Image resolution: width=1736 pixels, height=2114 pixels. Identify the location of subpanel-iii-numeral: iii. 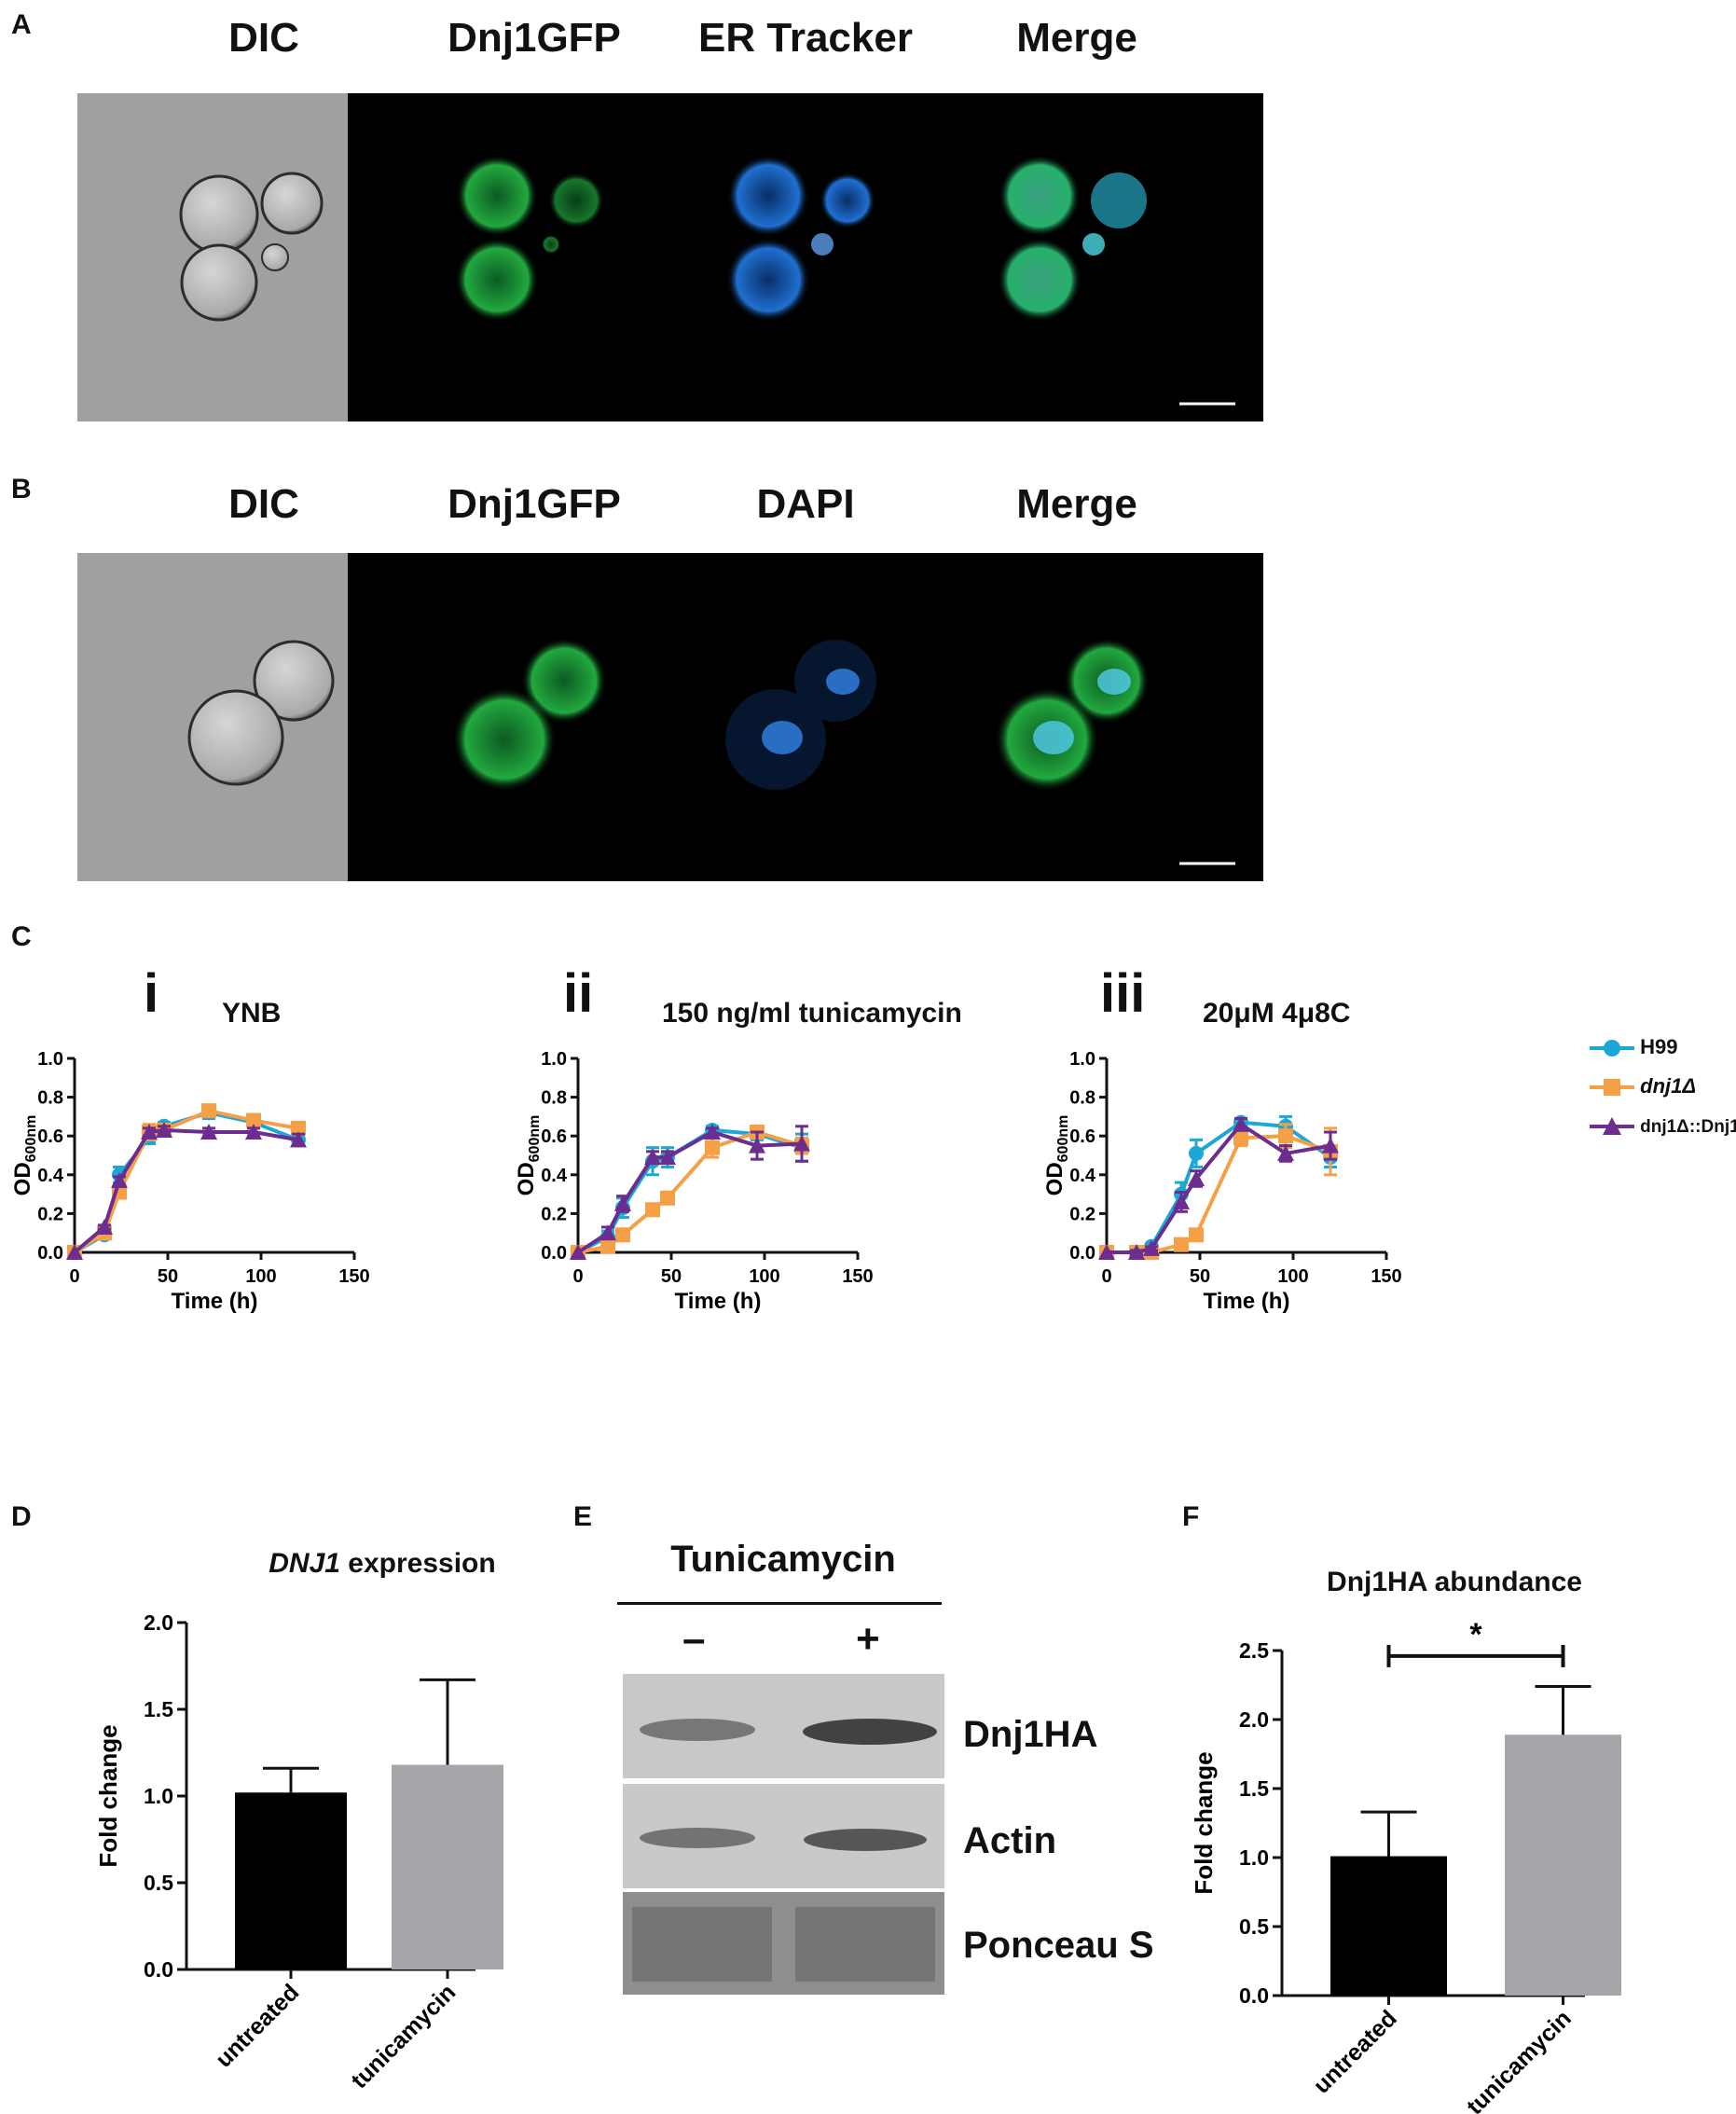
(1123, 993).